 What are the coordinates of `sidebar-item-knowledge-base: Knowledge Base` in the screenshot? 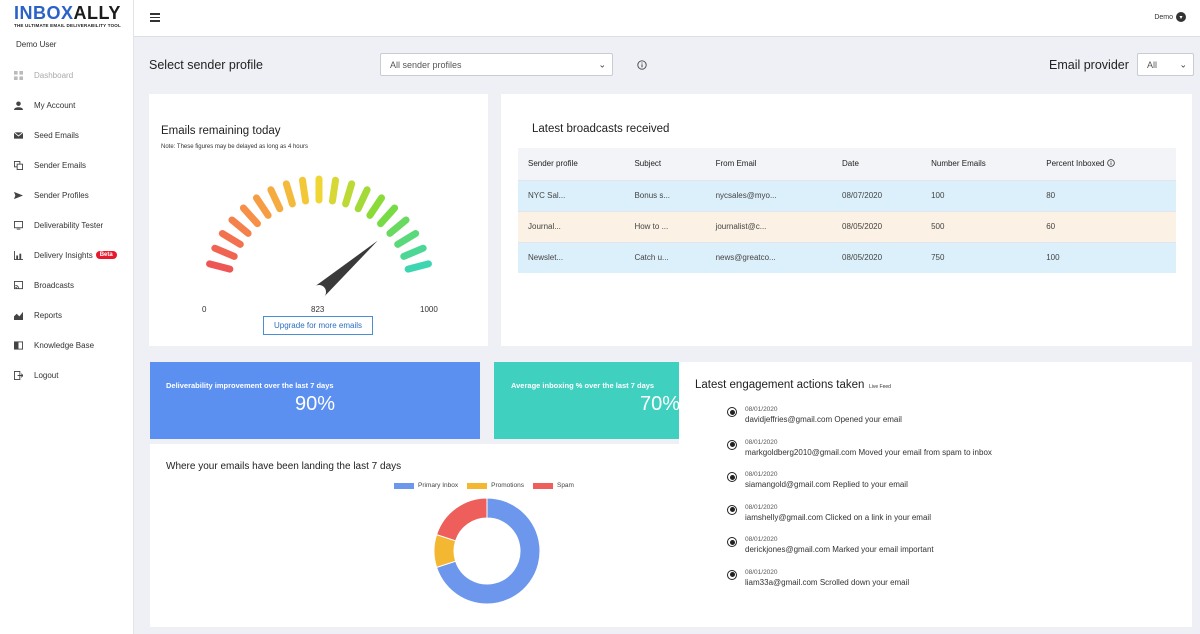 It's located at (67, 345).